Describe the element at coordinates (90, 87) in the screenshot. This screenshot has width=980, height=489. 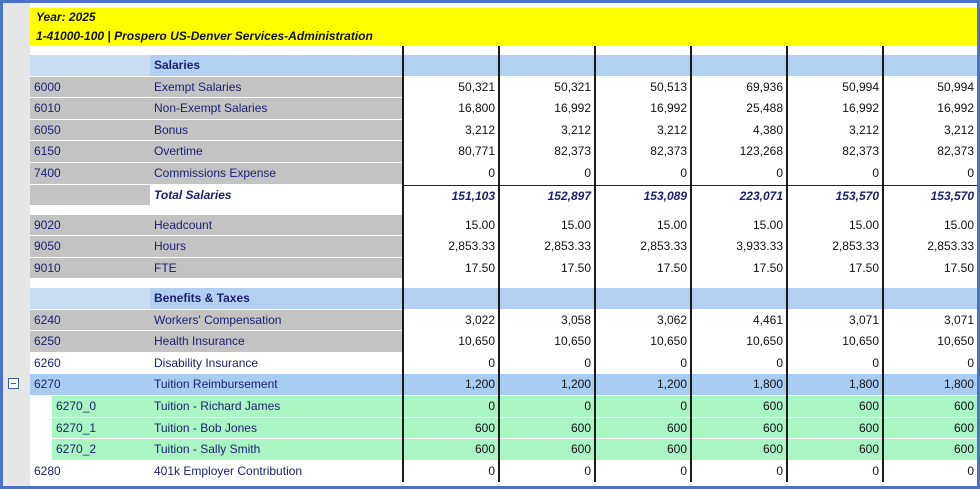
I see `account-code: 6000` at that location.